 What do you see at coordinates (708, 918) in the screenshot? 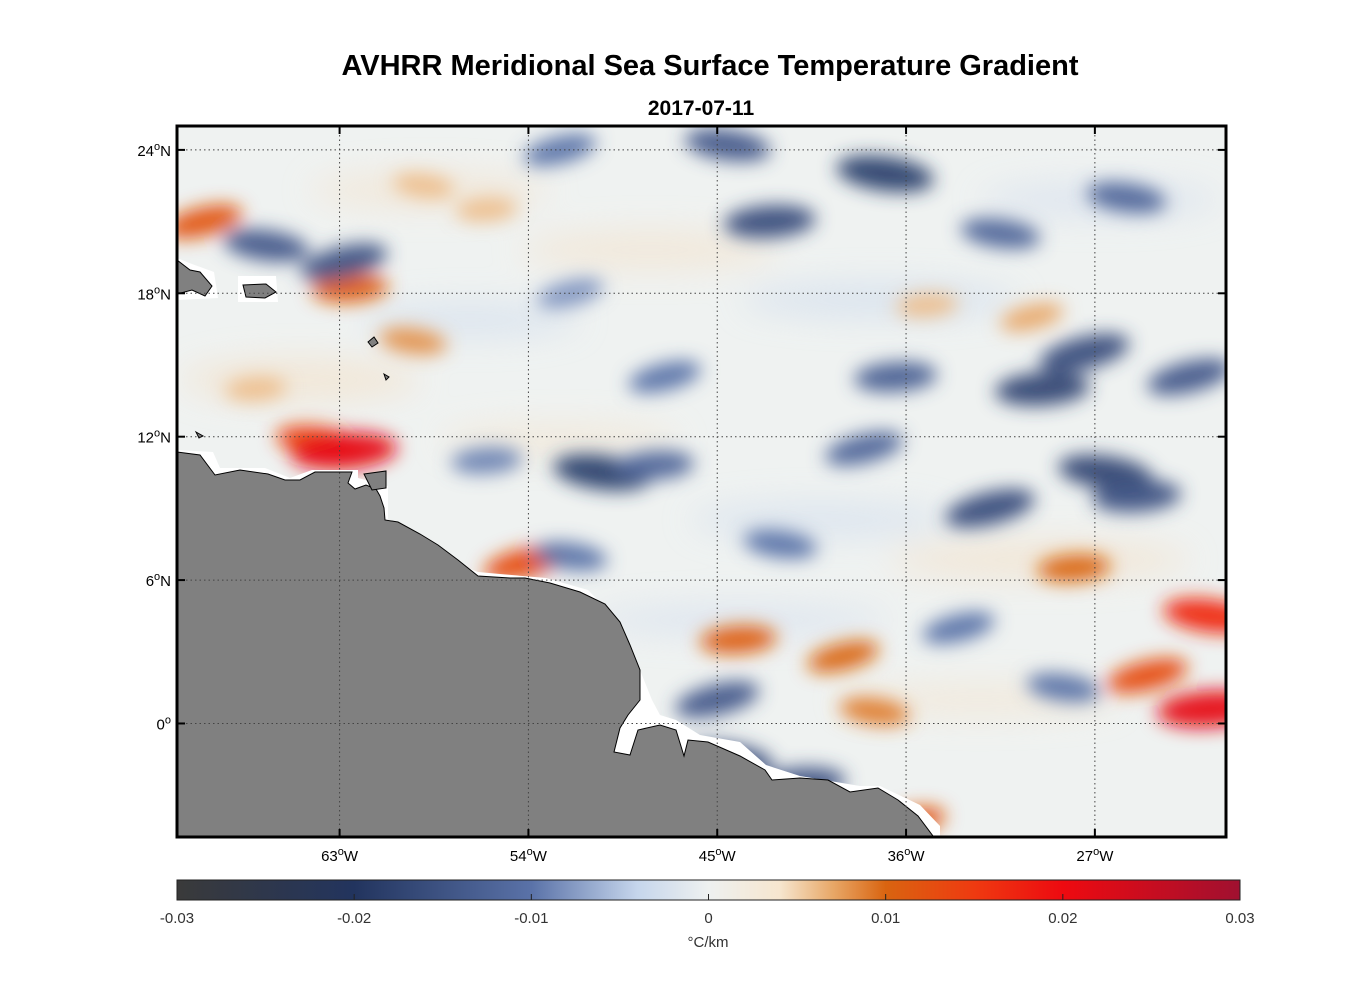
I see `colorbar-tick-label: 0` at bounding box center [708, 918].